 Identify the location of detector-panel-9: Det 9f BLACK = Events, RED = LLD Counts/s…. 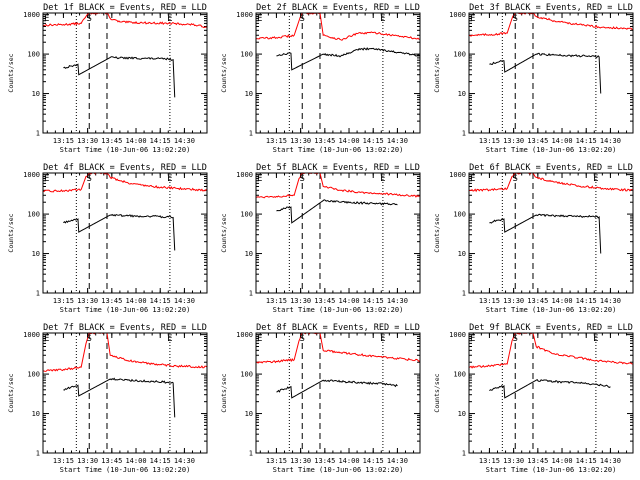
(533, 398).